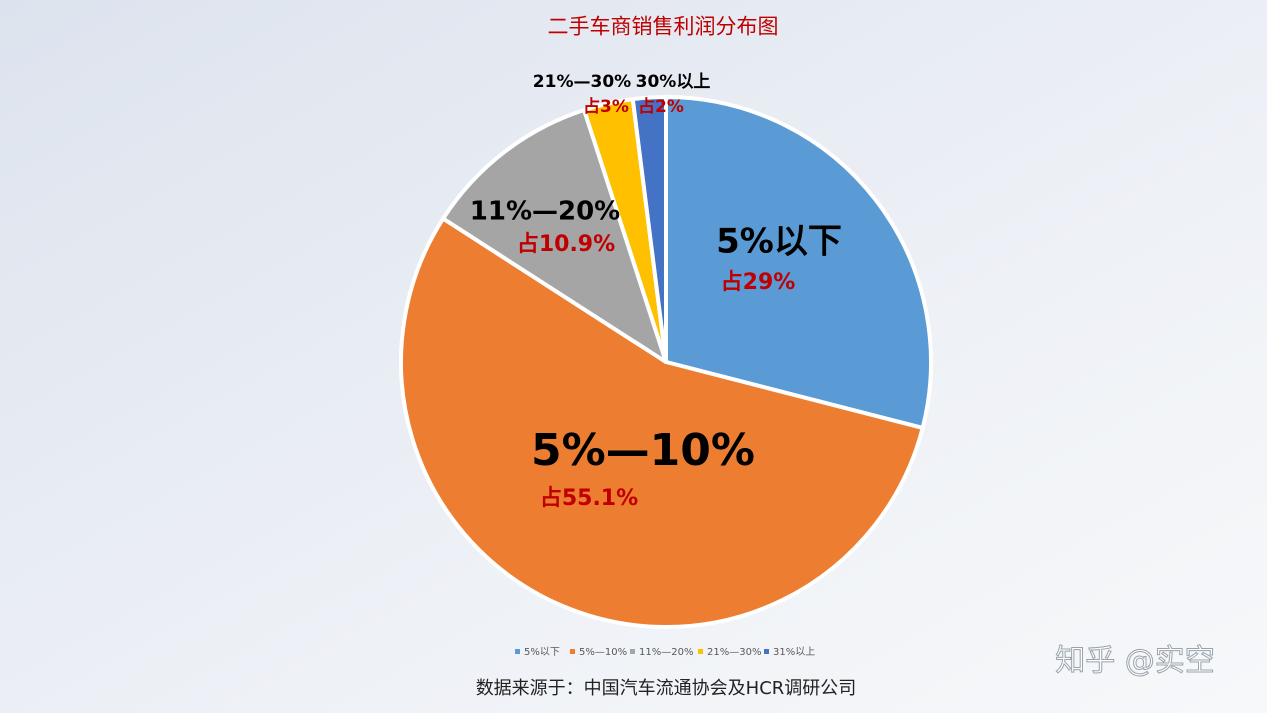  I want to click on watermark: 知乎 @实空, so click(1135, 661).